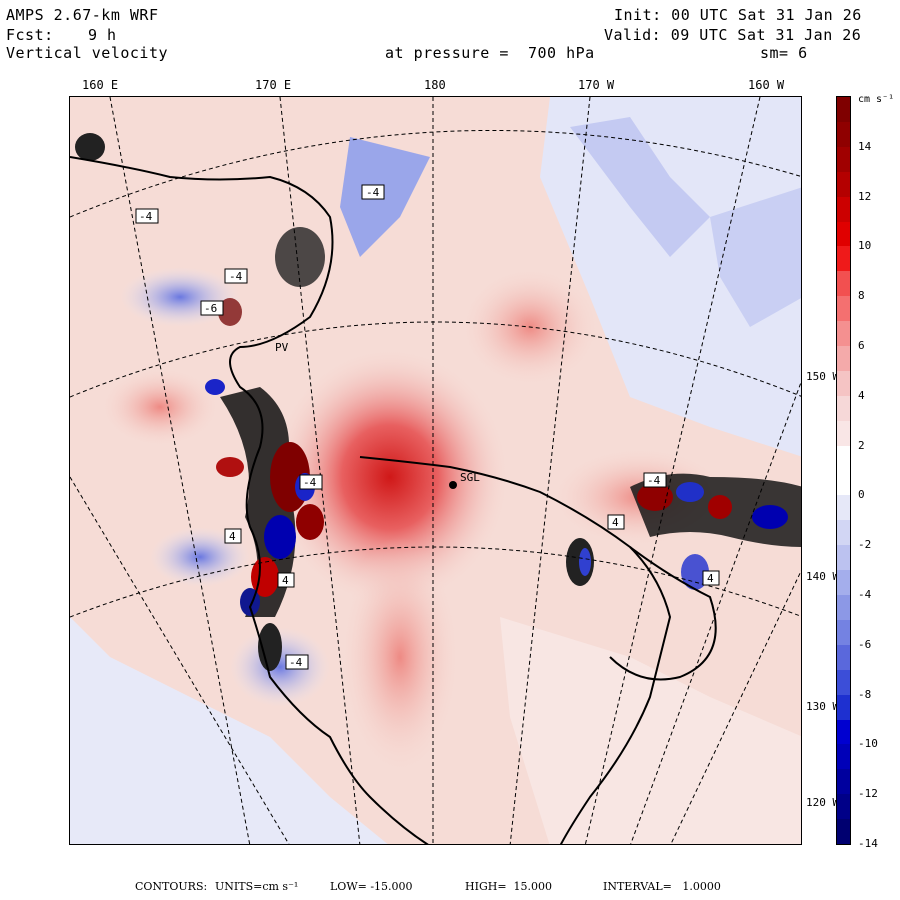 The height and width of the screenshot is (900, 900). Describe the element at coordinates (861, 345) in the screenshot. I see `colorbar-tick-label: 6` at that location.